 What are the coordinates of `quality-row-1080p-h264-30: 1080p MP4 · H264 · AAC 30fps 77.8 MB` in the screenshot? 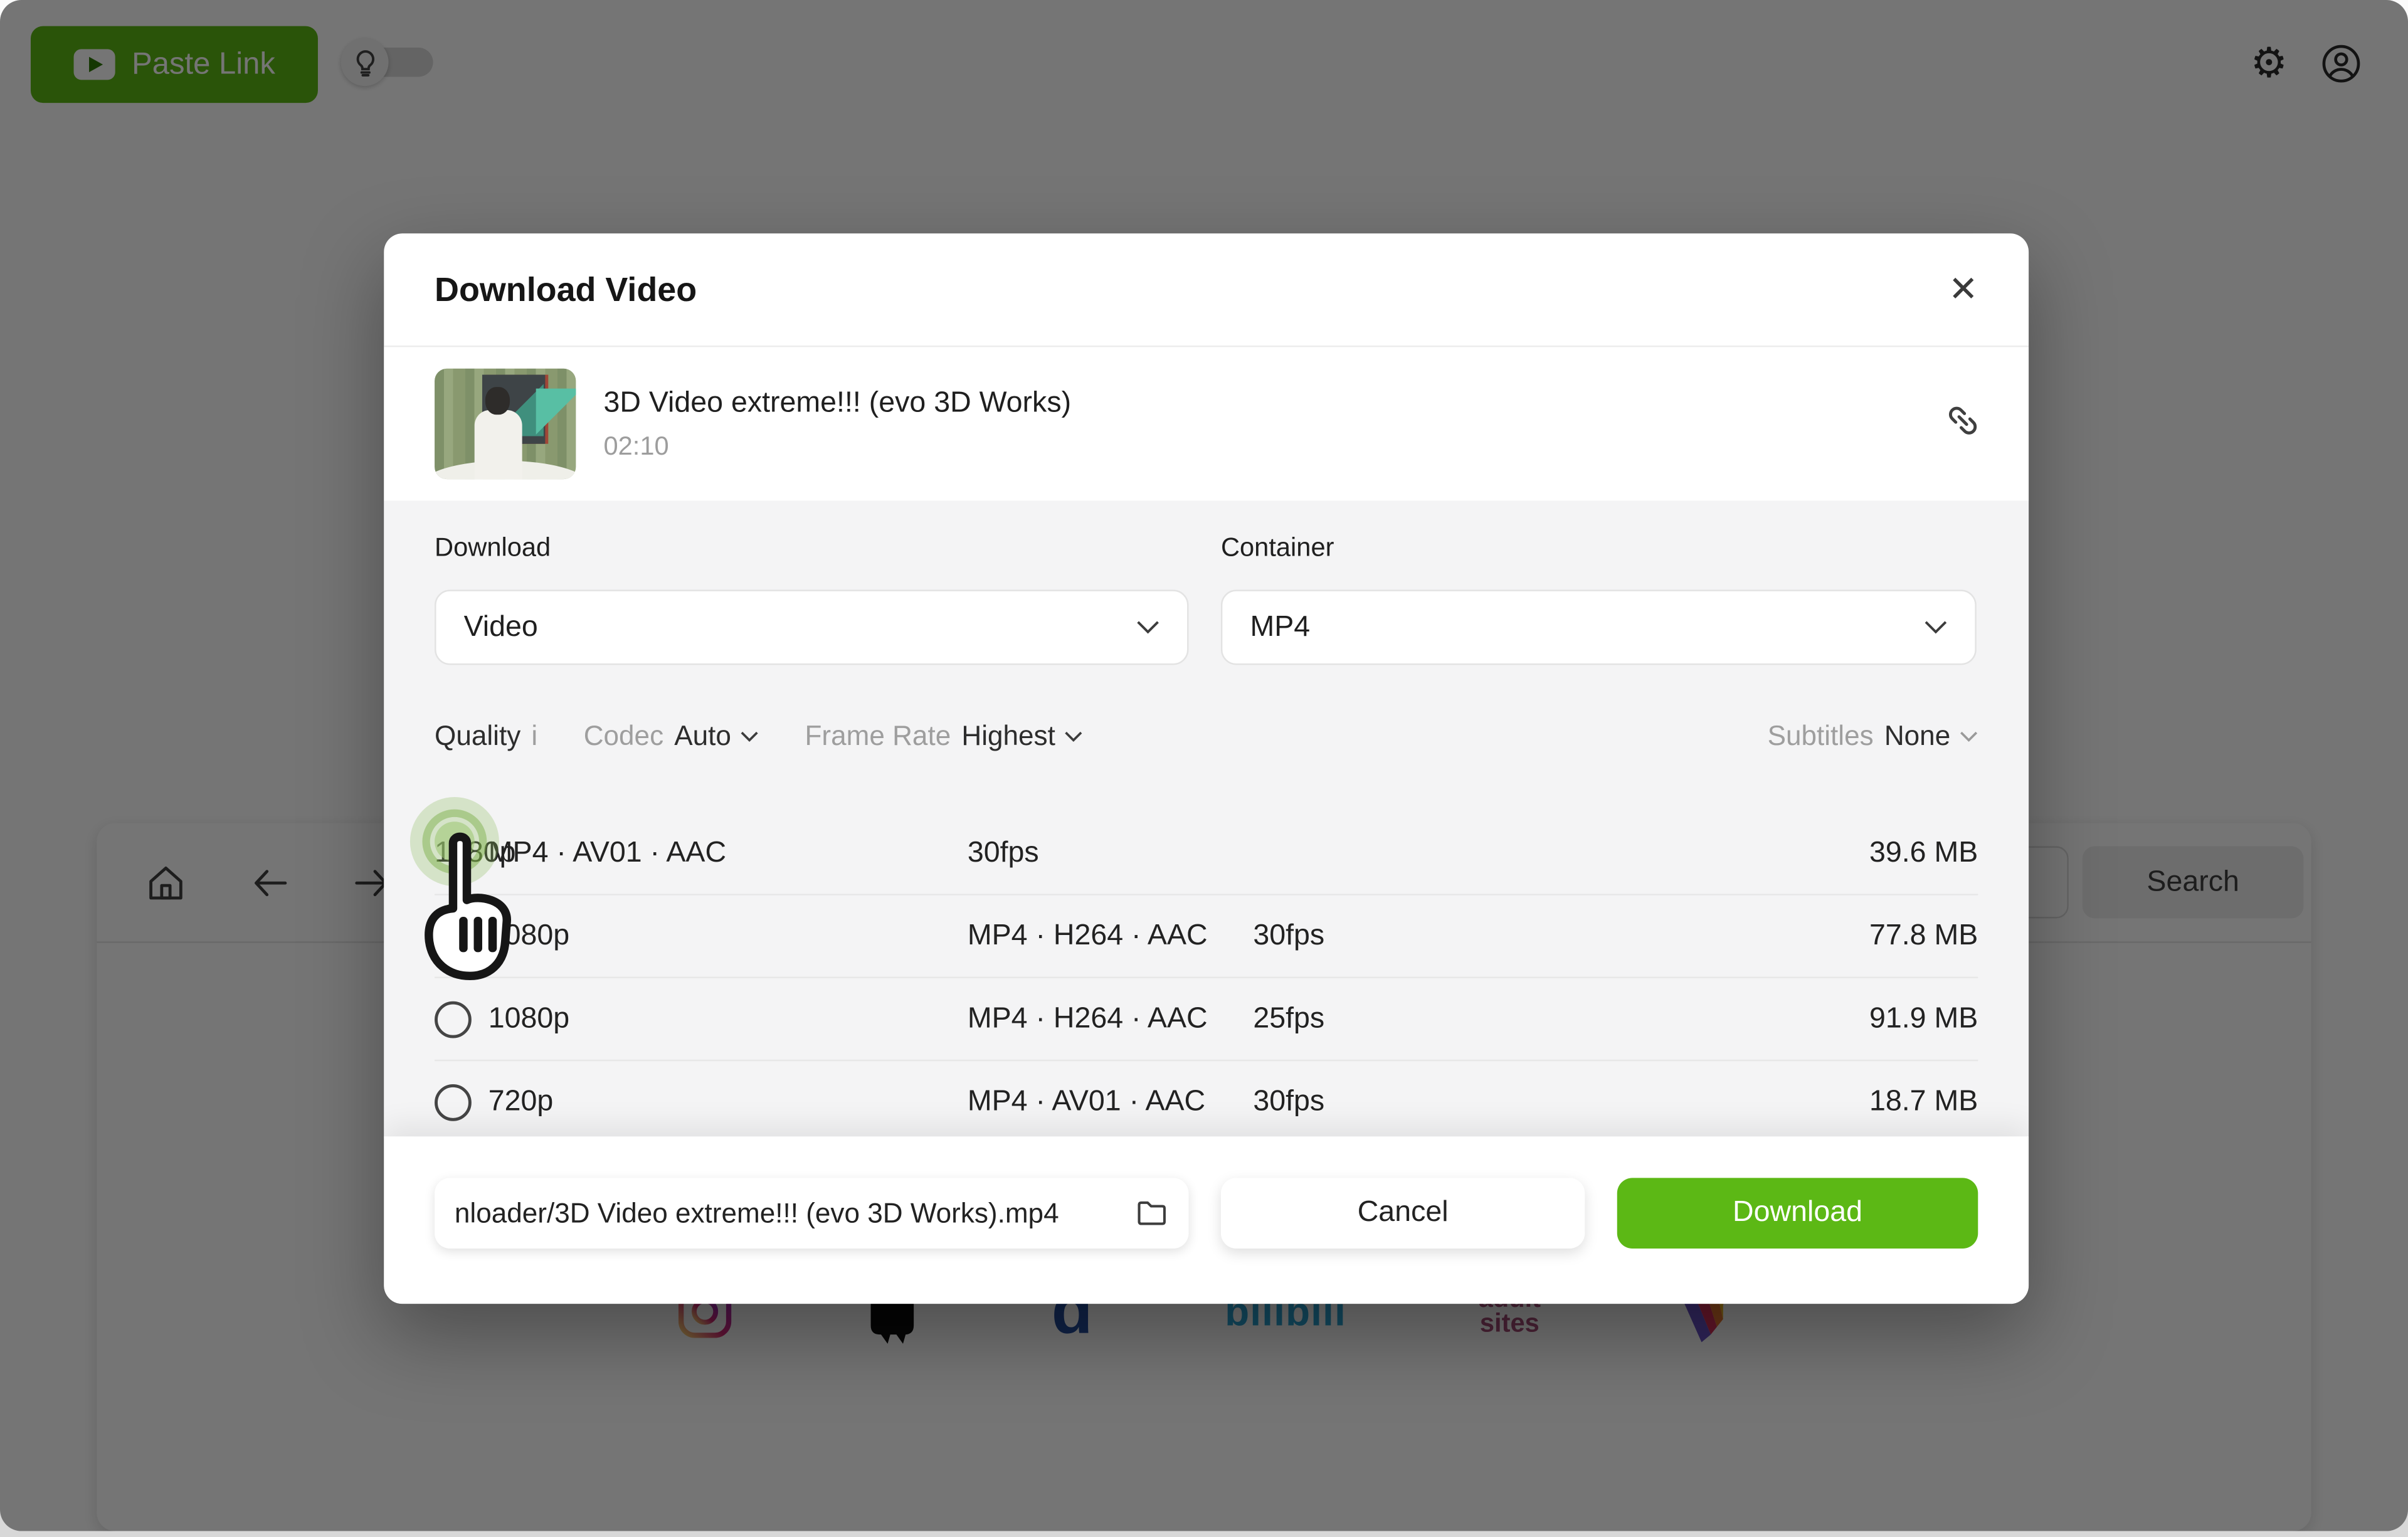 It's located at (1206, 935).